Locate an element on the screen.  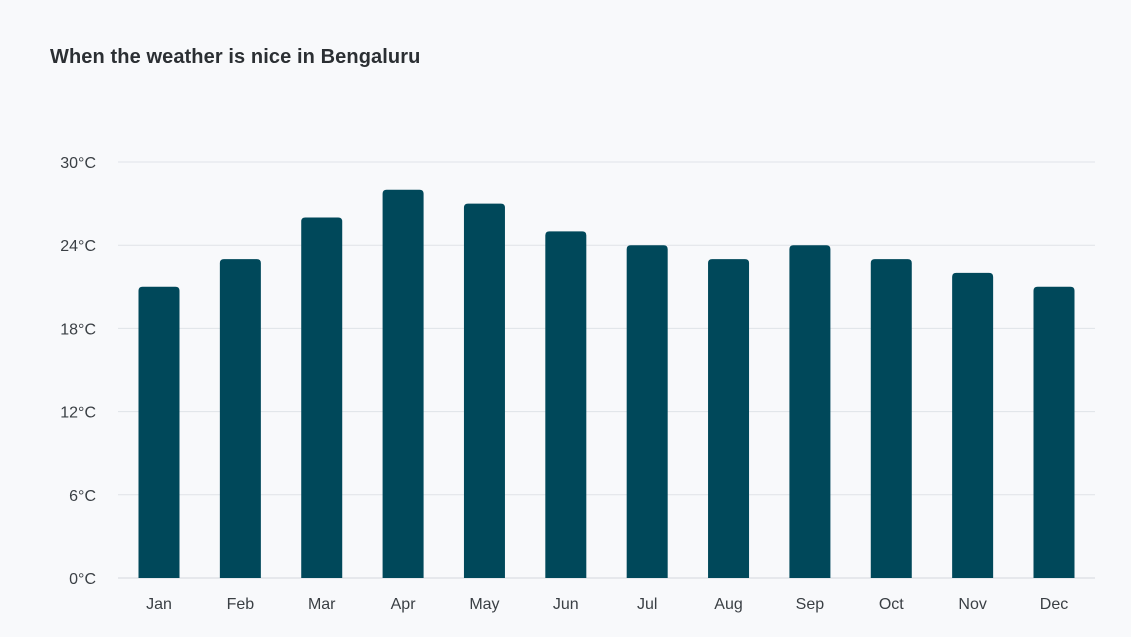
bar-mar is located at coordinates (322, 397).